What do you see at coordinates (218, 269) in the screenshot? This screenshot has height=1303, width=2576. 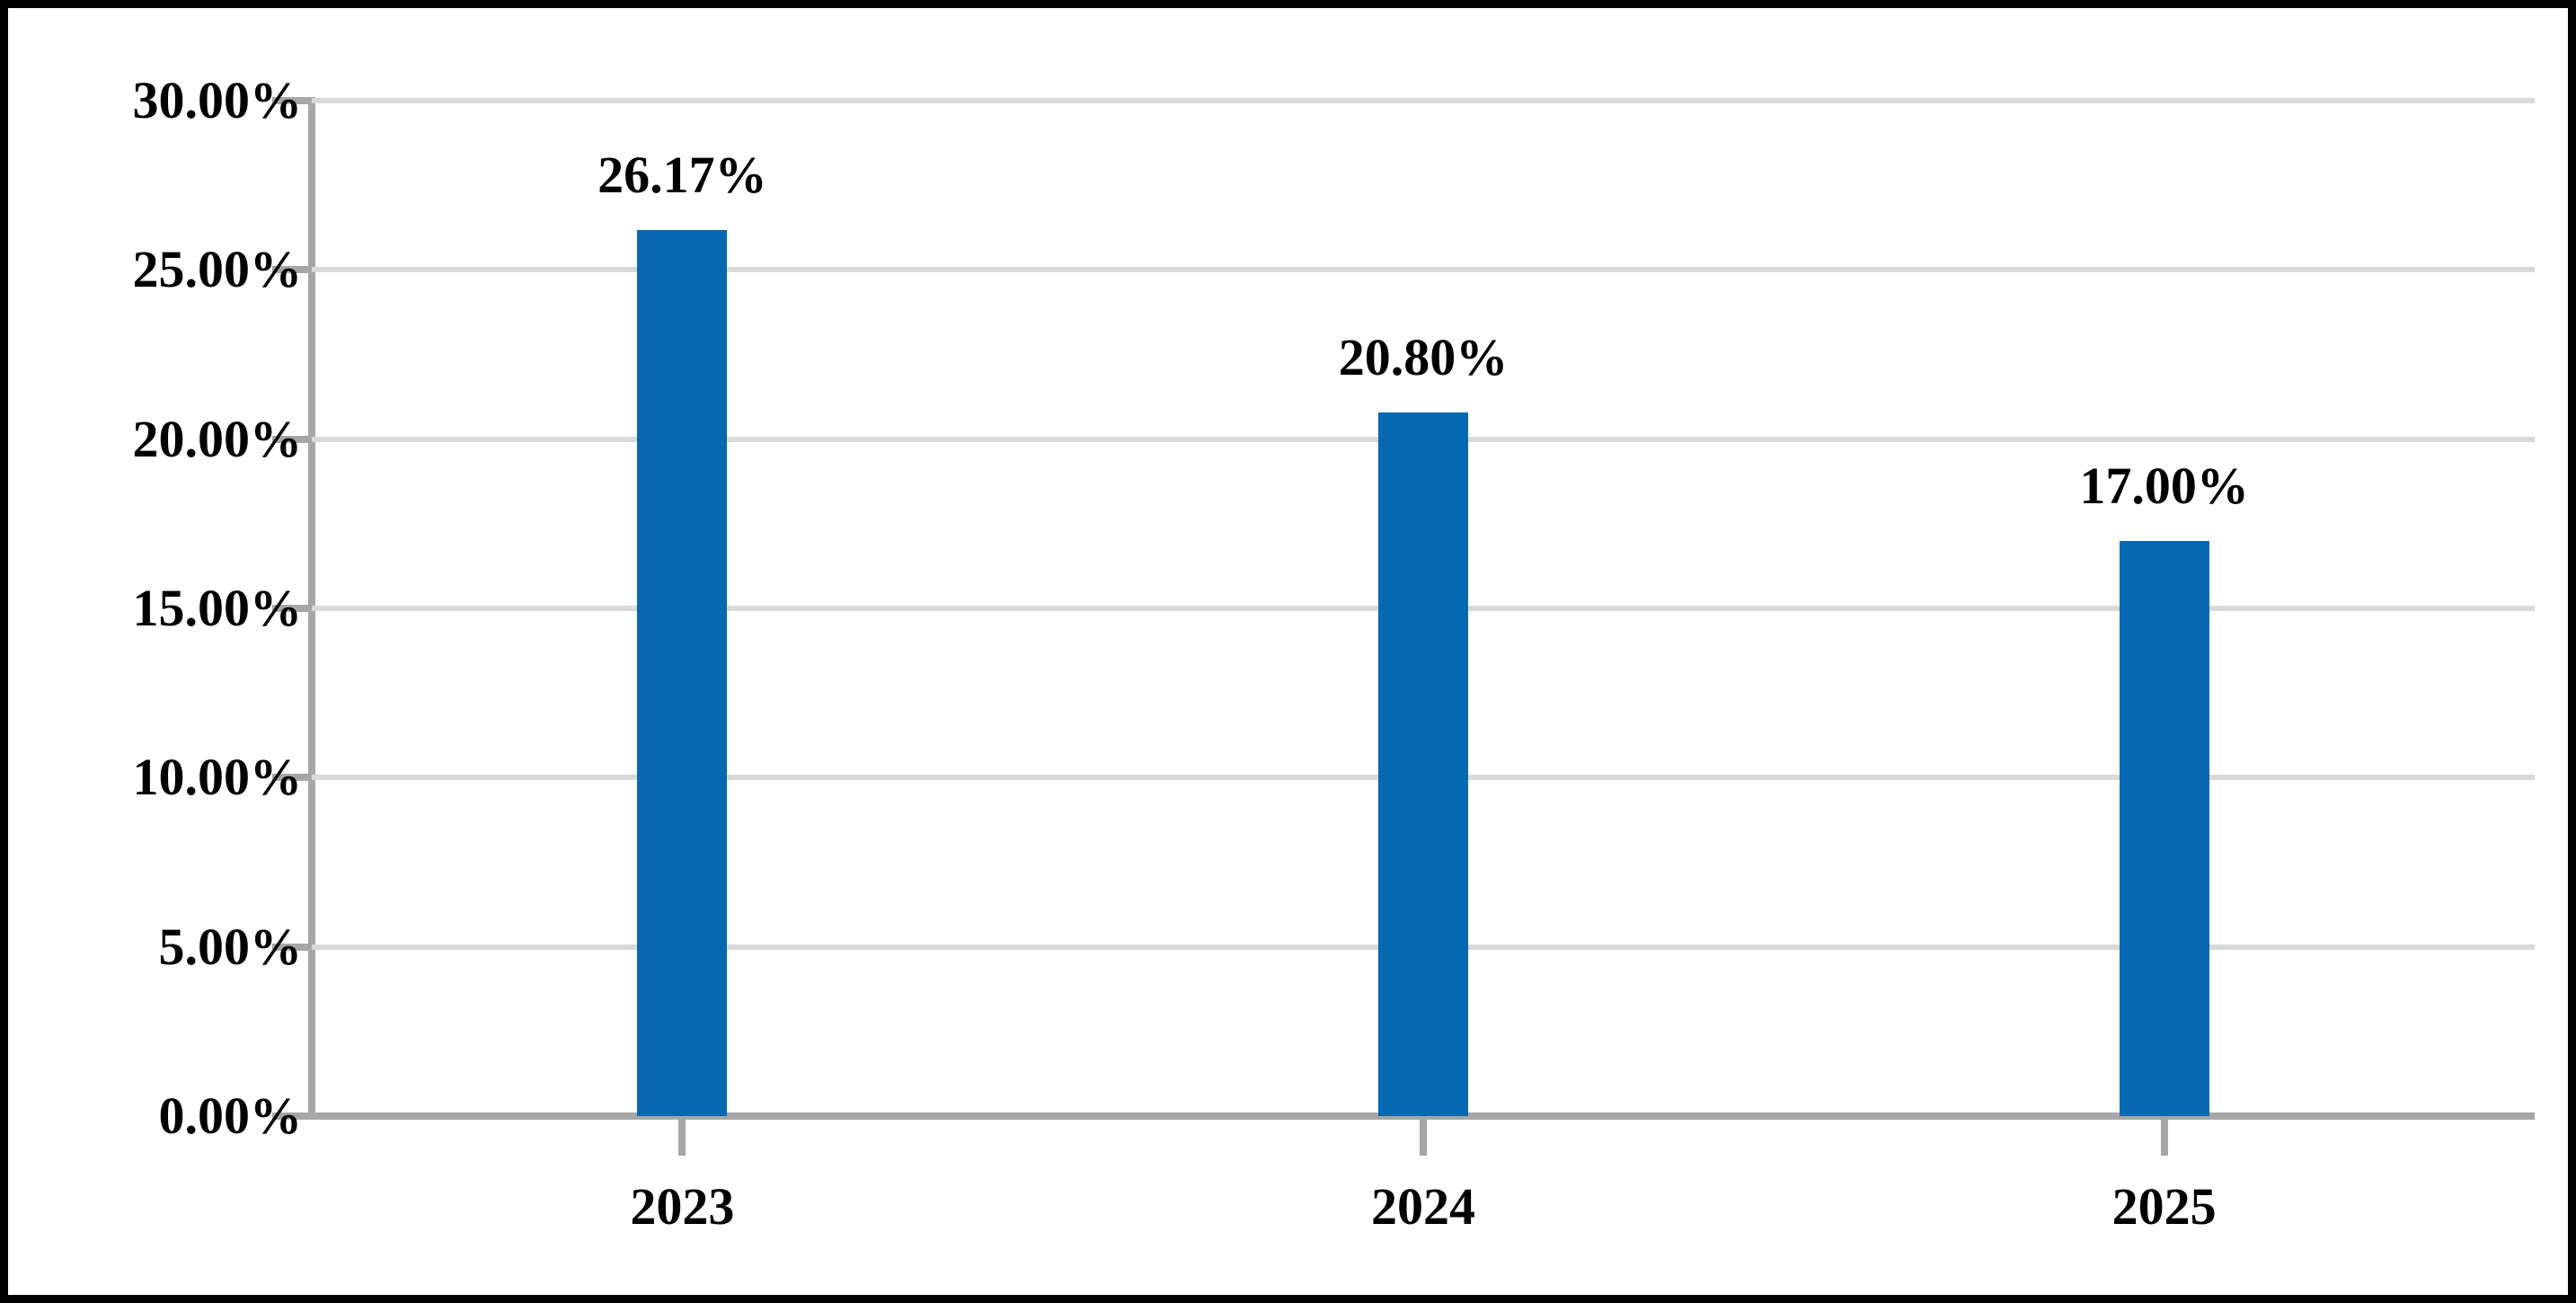 I see `y-tick-label: 25.00%` at bounding box center [218, 269].